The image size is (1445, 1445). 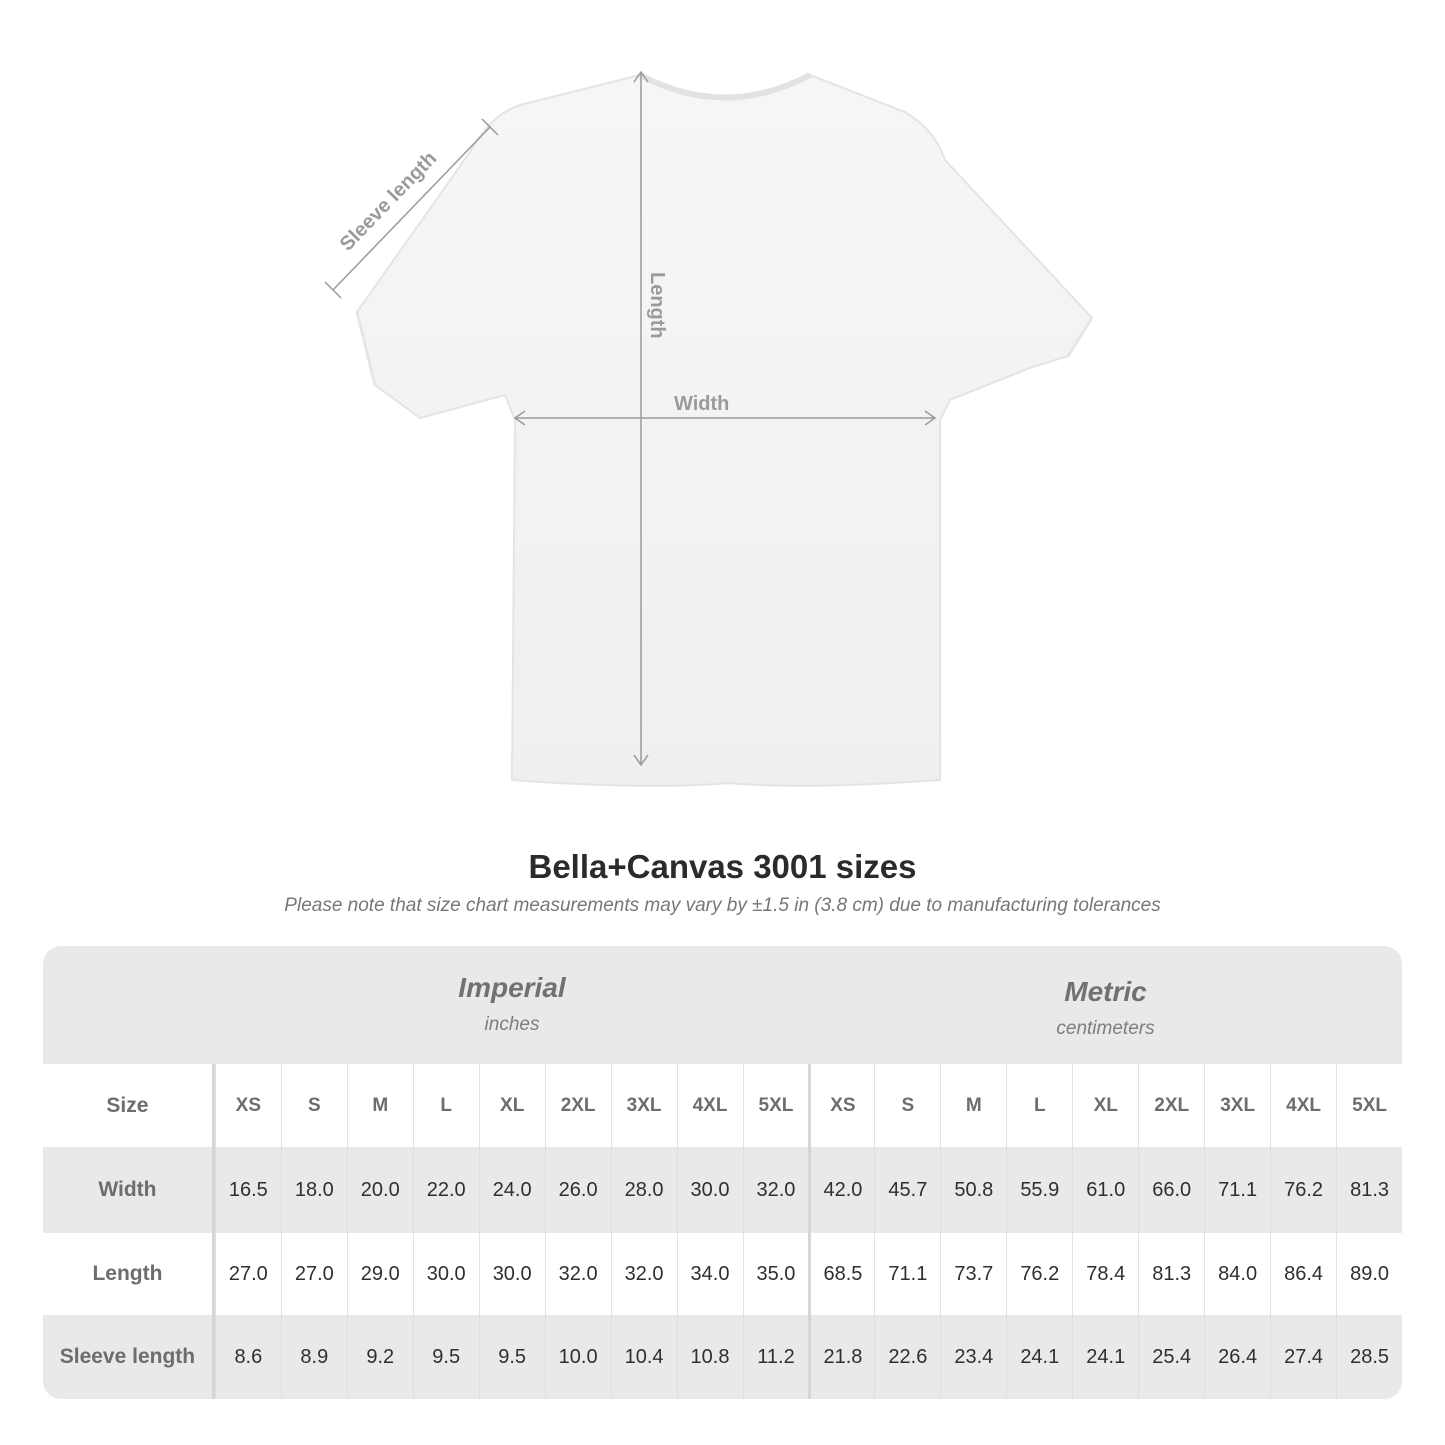 I want to click on table-cell: 26.0, so click(x=577, y=1190).